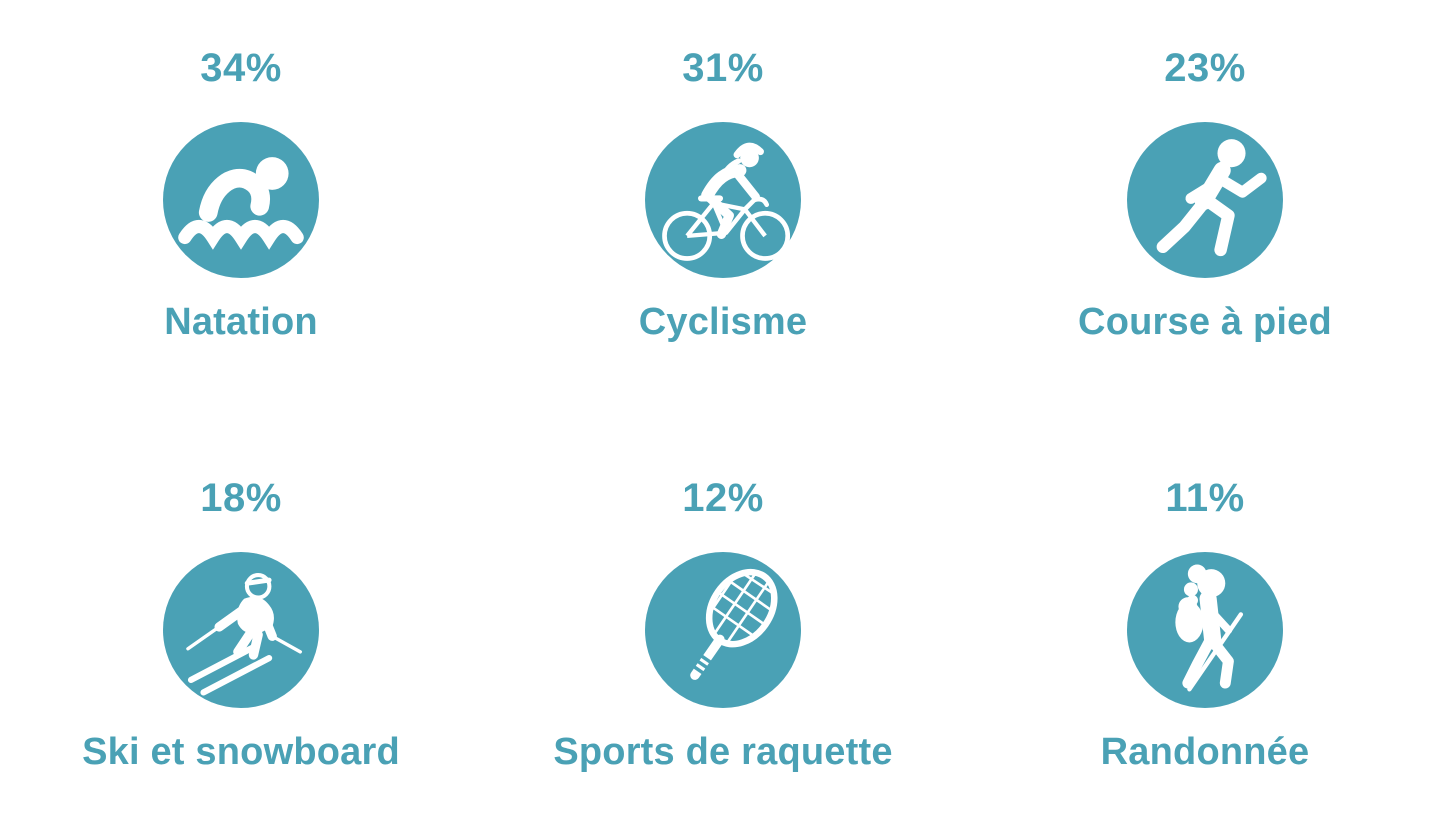 The width and height of the screenshot is (1446, 818). I want to click on stat-percentage: 12%, so click(723, 498).